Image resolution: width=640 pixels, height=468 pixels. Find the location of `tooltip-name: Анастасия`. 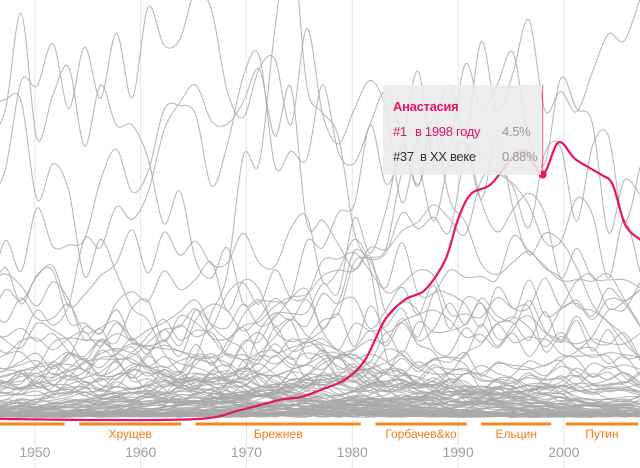

tooltip-name: Анастасия is located at coordinates (426, 106).